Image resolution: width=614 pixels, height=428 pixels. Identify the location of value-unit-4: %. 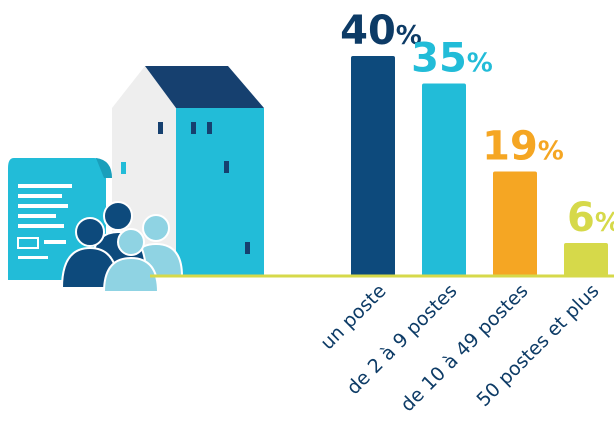
(604, 223).